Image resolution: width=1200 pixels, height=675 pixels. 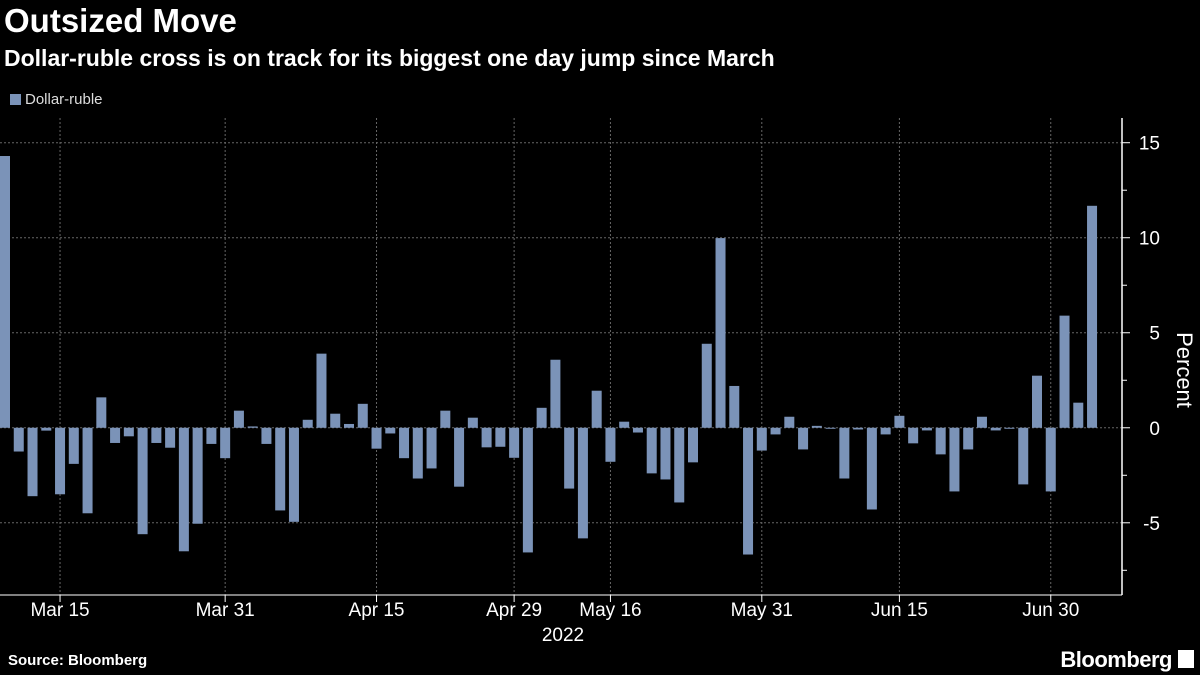 What do you see at coordinates (59, 610) in the screenshot?
I see `x-tick-label: Mar 15` at bounding box center [59, 610].